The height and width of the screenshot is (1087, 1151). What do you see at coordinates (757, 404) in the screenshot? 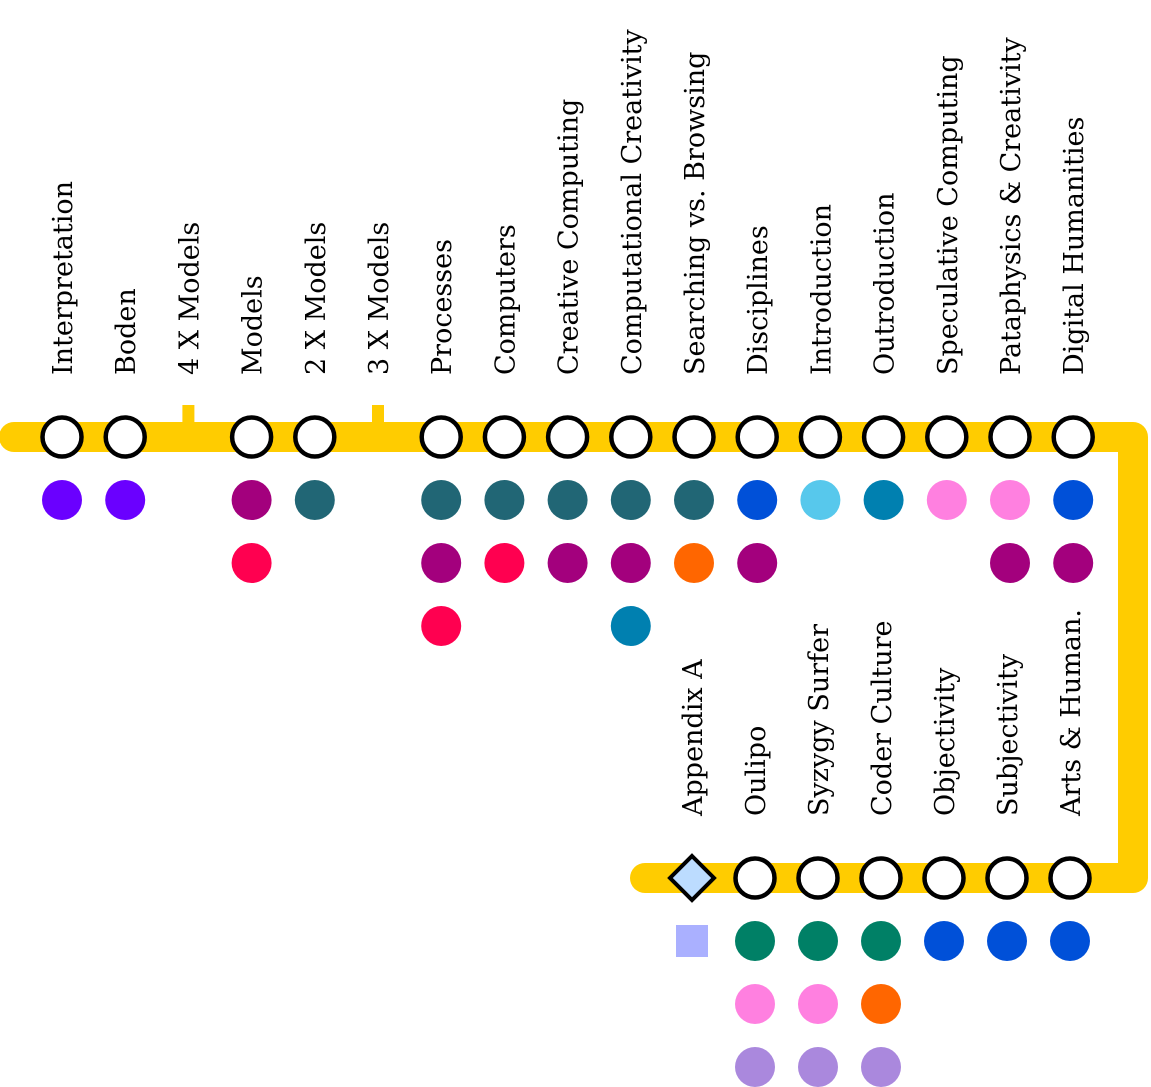
I see `station-disciplines: Disciplines` at bounding box center [757, 404].